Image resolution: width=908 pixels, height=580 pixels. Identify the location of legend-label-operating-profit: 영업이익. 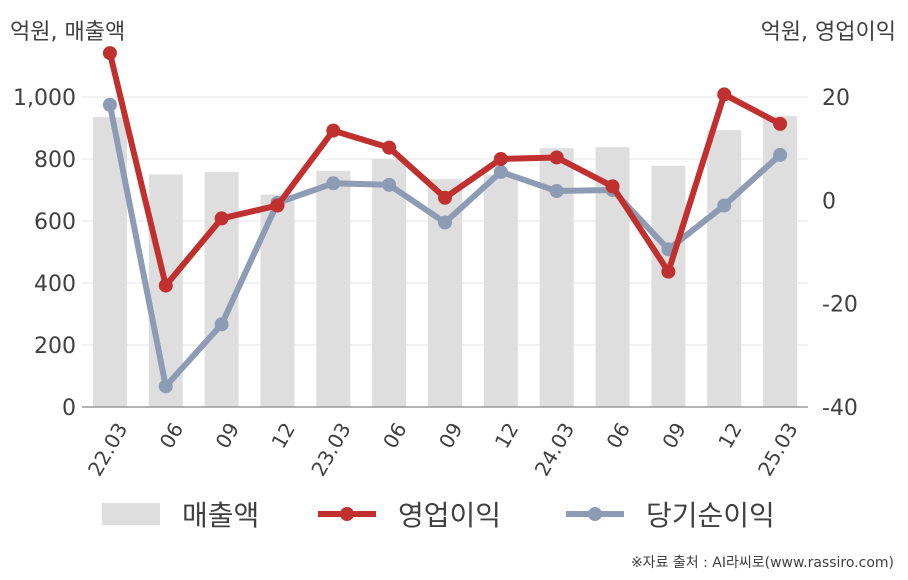
(450, 515).